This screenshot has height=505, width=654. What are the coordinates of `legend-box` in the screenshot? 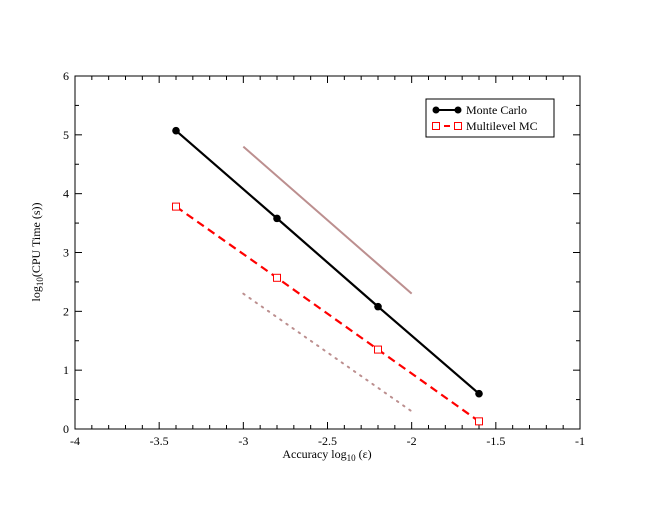 It's located at (490, 118).